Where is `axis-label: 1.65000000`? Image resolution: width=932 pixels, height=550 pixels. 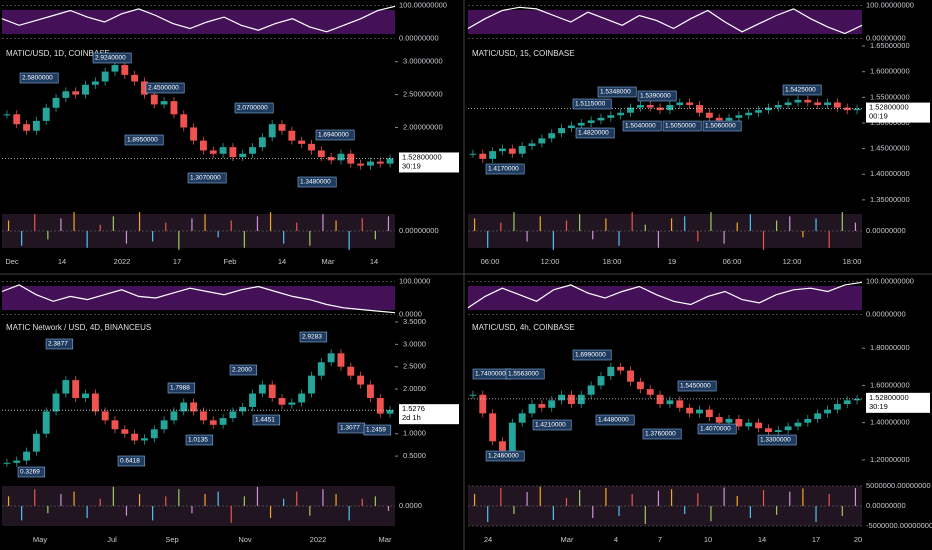
axis-label: 1.65000000 is located at coordinates (890, 45).